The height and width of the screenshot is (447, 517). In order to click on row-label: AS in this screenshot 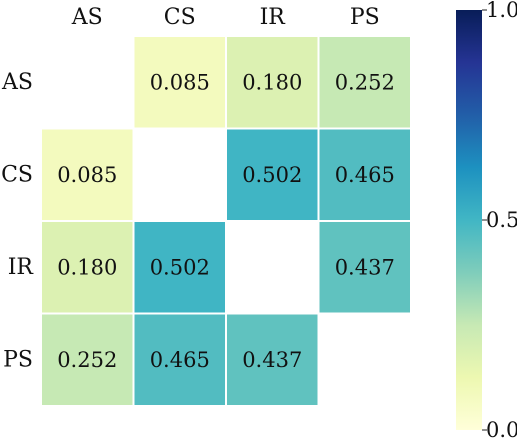, I will do `click(17, 82)`.